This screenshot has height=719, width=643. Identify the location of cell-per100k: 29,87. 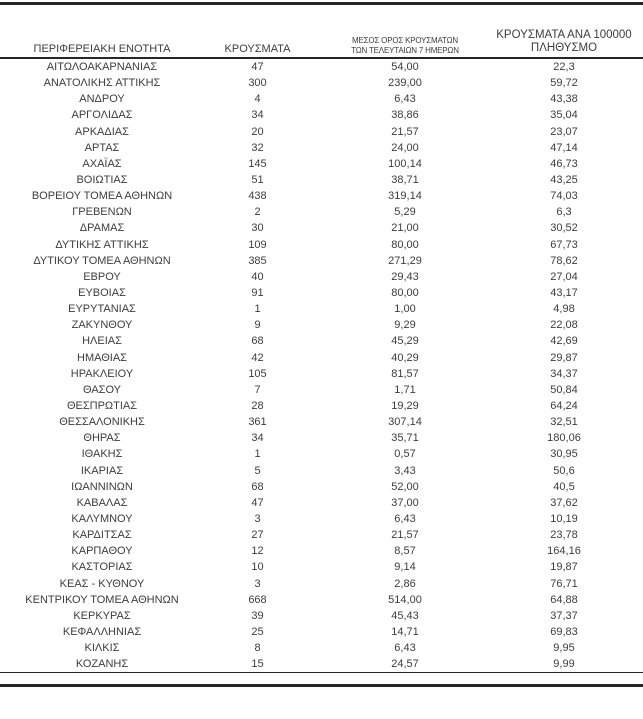
(564, 357).